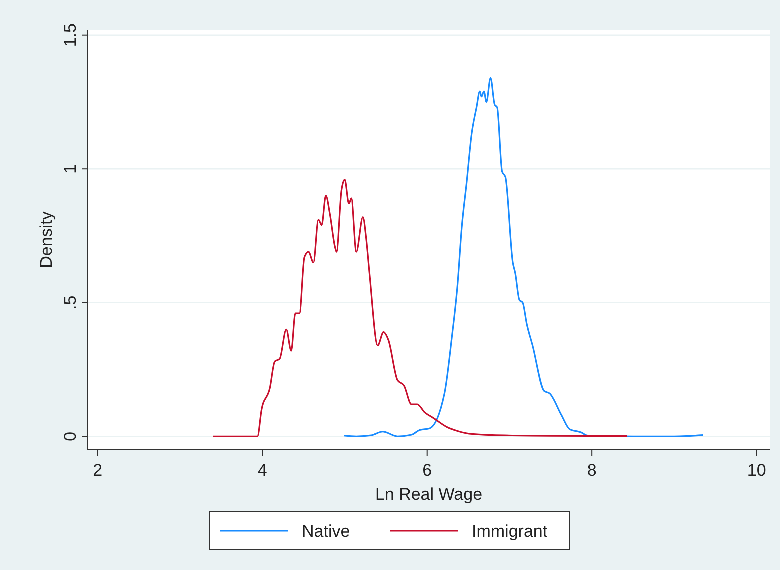  Describe the element at coordinates (326, 531) in the screenshot. I see `legend-label: Native` at that location.